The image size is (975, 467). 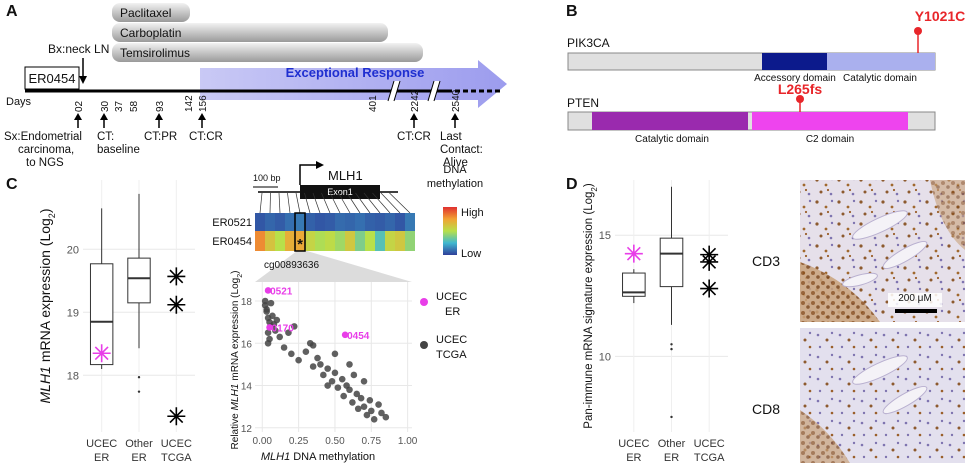 I want to click on y-axis-label-part: Relative, so click(x=235, y=431).